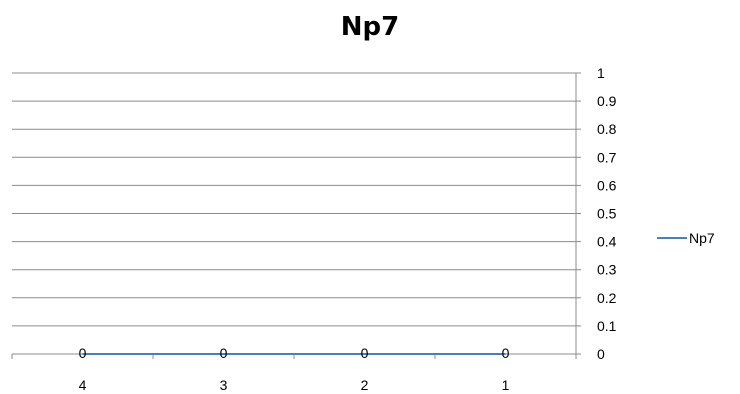 The width and height of the screenshot is (740, 394). I want to click on legend-label: Np7, so click(702, 238).